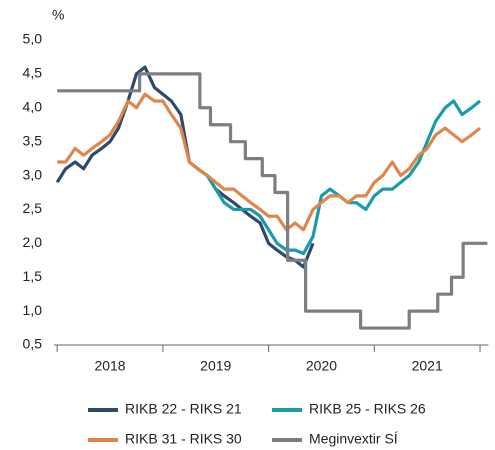 The height and width of the screenshot is (450, 495). What do you see at coordinates (33, 140) in the screenshot?
I see `y-tick-label: 3,5` at bounding box center [33, 140].